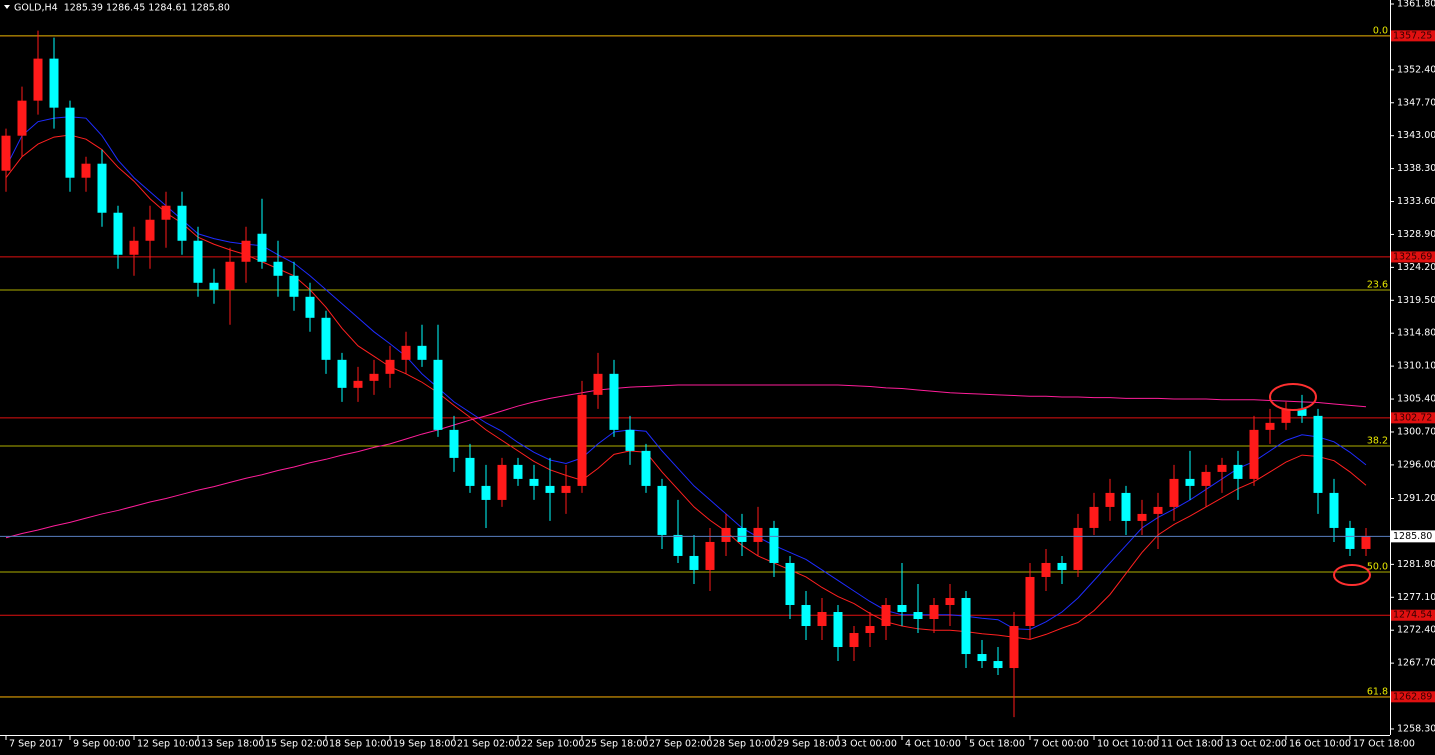 This screenshot has width=1435, height=755. Describe the element at coordinates (1416, 431) in the screenshot. I see `y-tick-label: 1300.70` at that location.